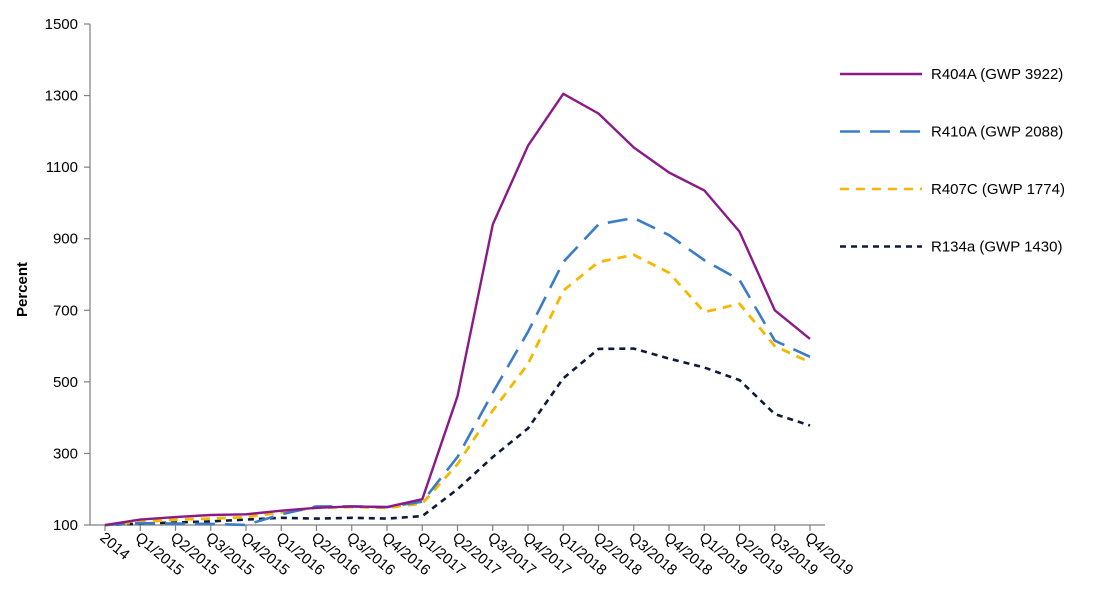  I want to click on y-axis-title: Percent, so click(22, 289).